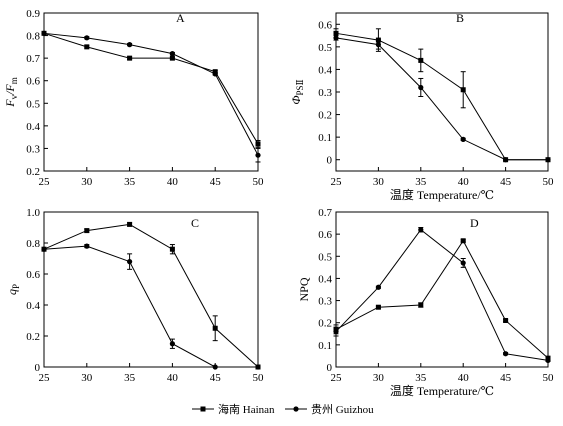 The width and height of the screenshot is (563, 426). What do you see at coordinates (297, 91) in the screenshot?
I see `y-axis-title: ΦPSⅡ` at bounding box center [297, 91].